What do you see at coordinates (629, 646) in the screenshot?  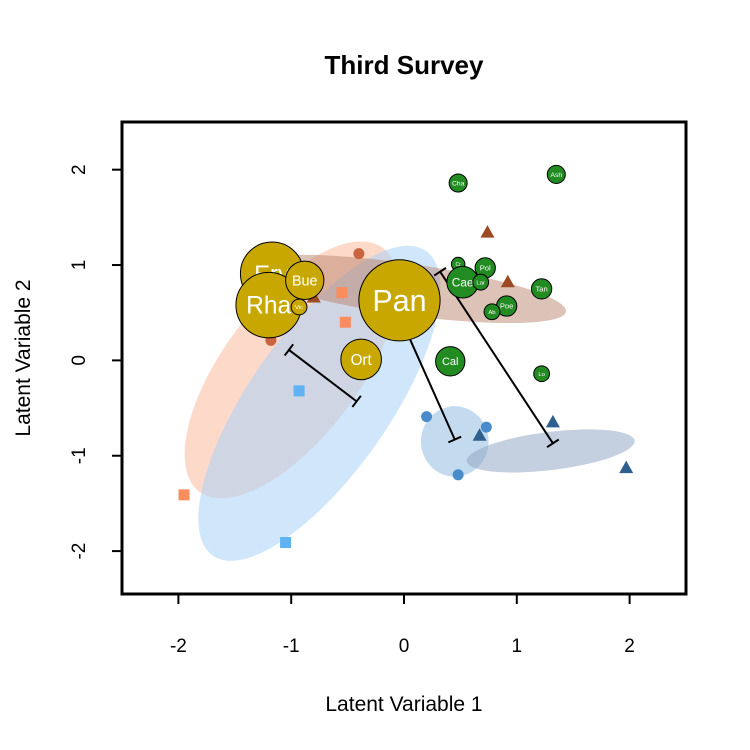 I see `x-tick-label: 2` at bounding box center [629, 646].